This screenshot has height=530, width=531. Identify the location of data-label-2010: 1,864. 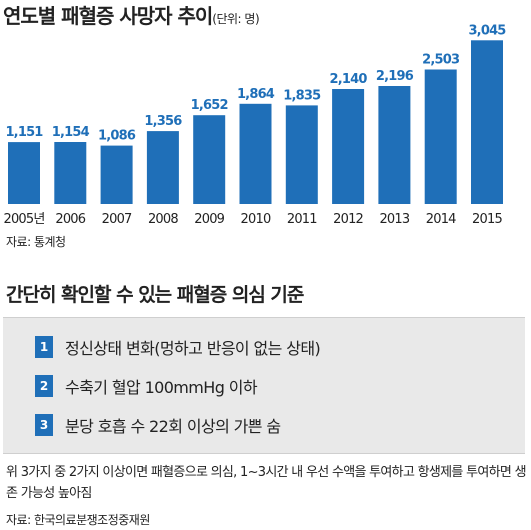
(256, 94).